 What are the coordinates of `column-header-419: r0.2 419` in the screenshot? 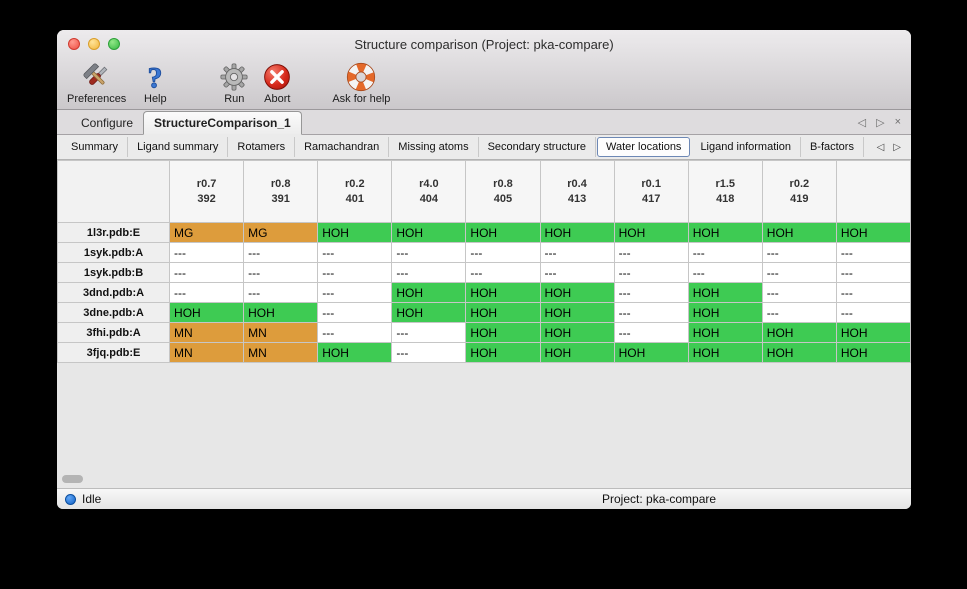 It's located at (799, 191).